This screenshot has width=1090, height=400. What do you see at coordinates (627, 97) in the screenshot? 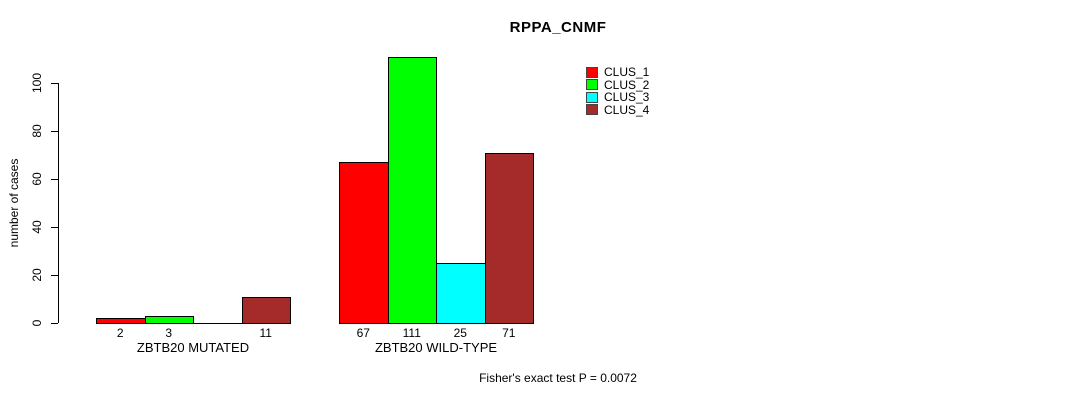
I see `legend-label: CLUS_3` at bounding box center [627, 97].